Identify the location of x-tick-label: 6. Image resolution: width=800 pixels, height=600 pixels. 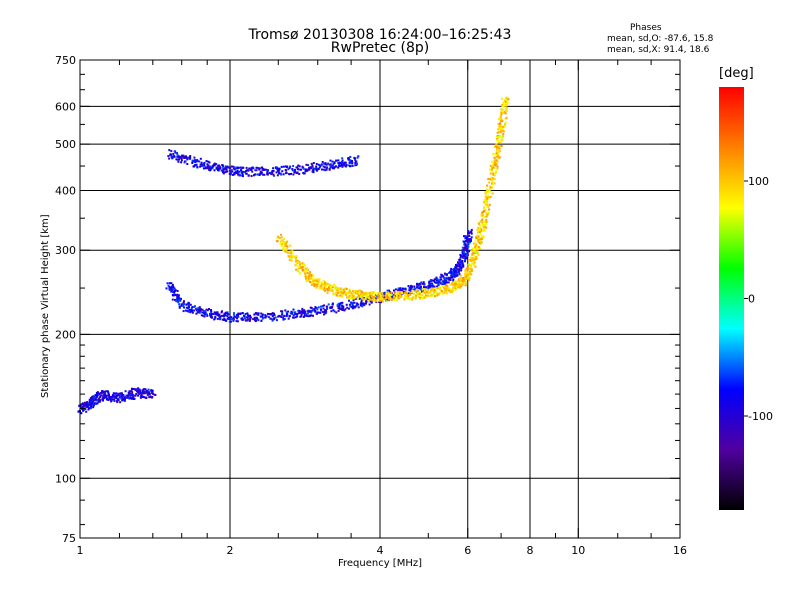
(467, 550).